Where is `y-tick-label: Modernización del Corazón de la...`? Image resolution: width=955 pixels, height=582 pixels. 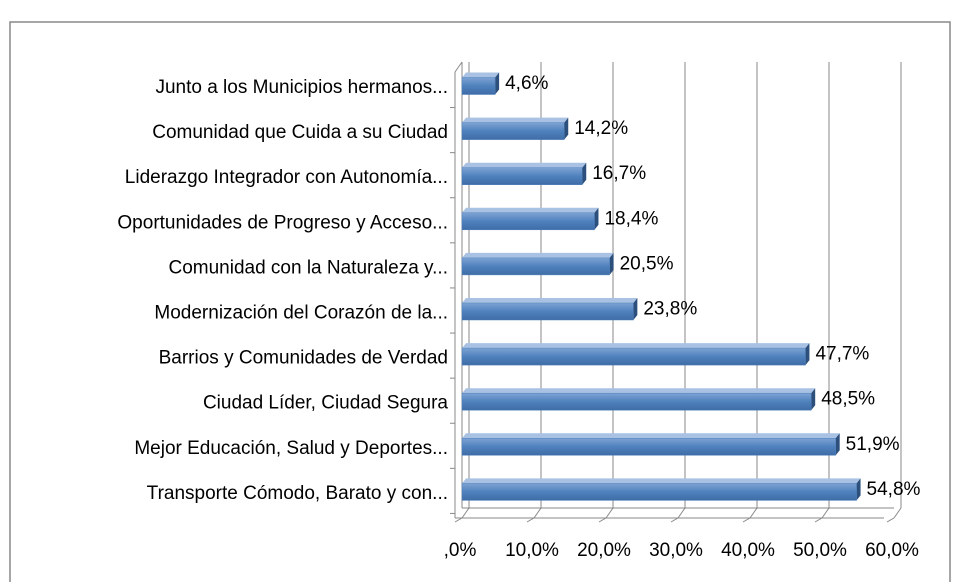 y-tick-label: Modernización del Corazón de la... is located at coordinates (301, 313).